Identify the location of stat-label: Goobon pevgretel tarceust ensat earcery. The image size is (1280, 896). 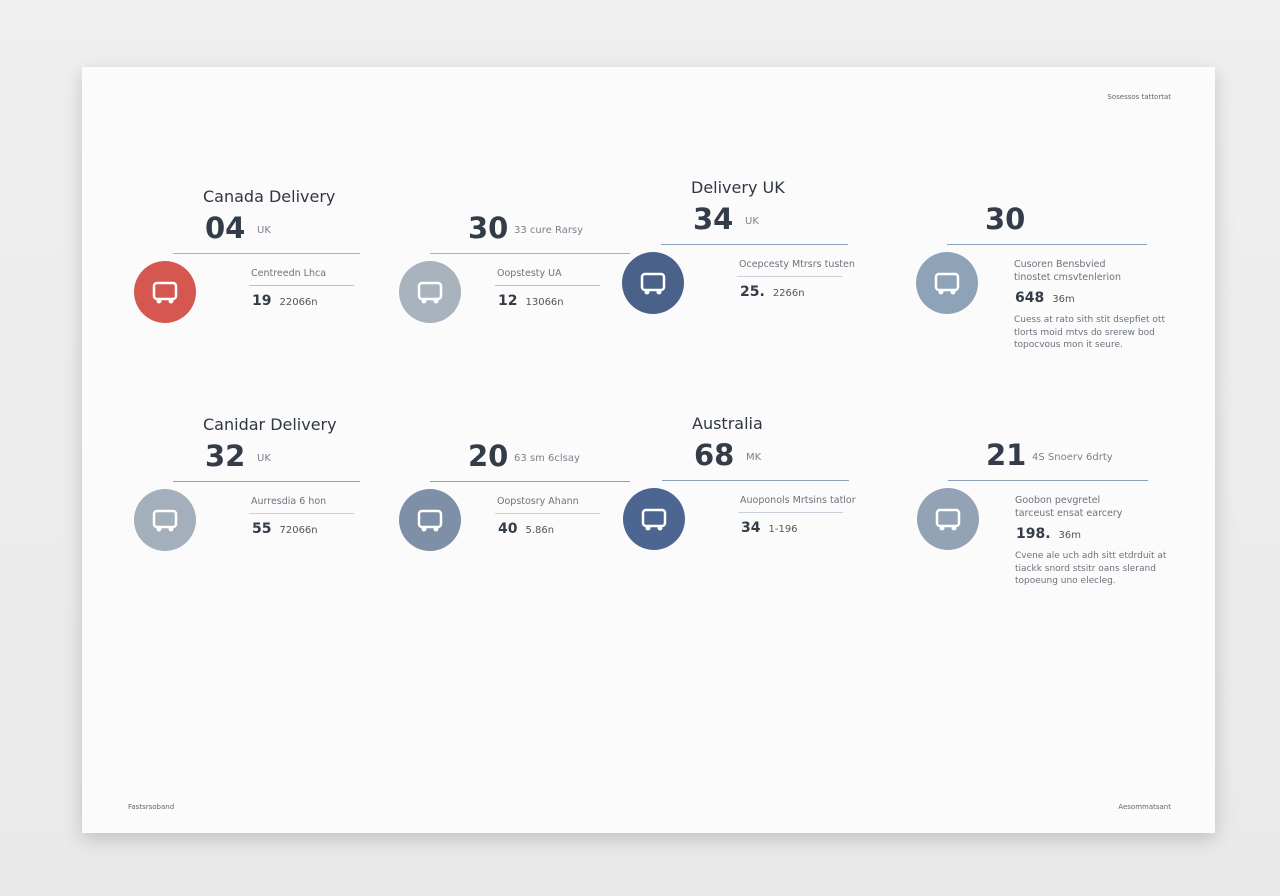
(1069, 507).